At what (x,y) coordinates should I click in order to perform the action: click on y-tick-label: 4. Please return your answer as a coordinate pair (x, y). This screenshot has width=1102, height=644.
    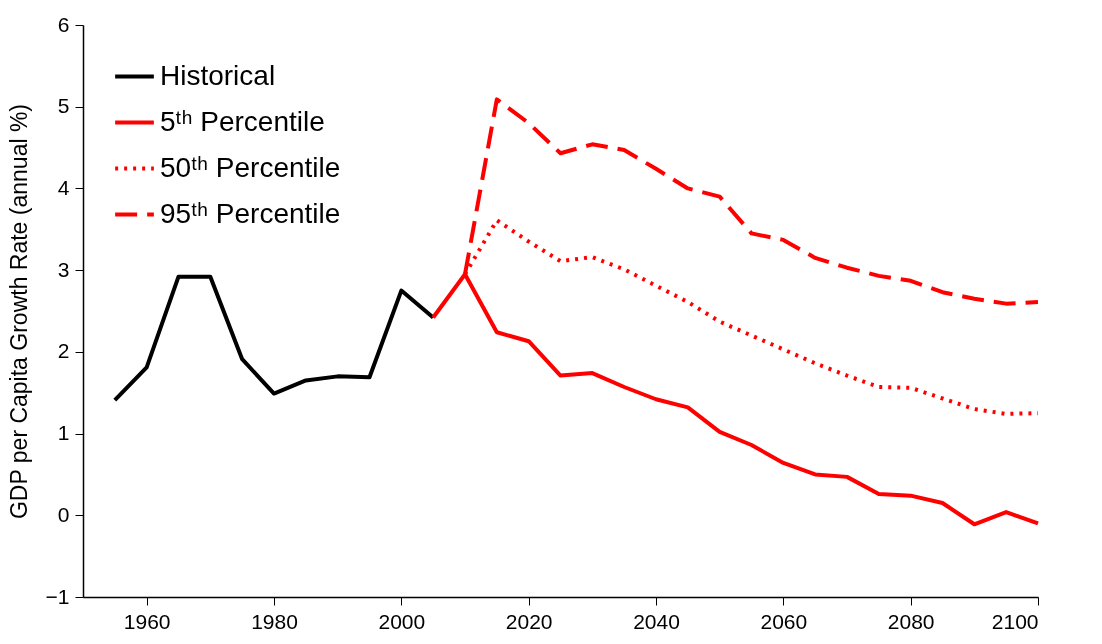
    Looking at the image, I should click on (63, 187).